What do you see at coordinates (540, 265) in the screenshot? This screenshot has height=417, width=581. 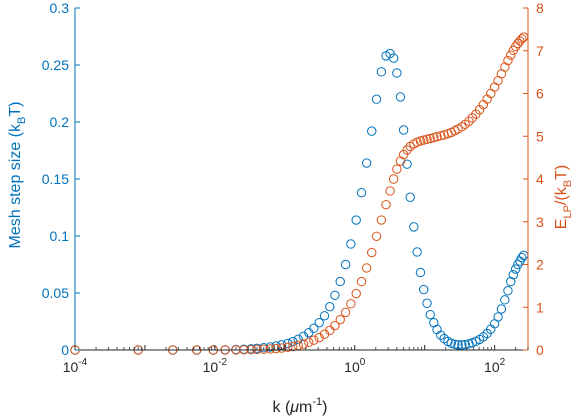 I see `y-right-tick-label: 2` at bounding box center [540, 265].